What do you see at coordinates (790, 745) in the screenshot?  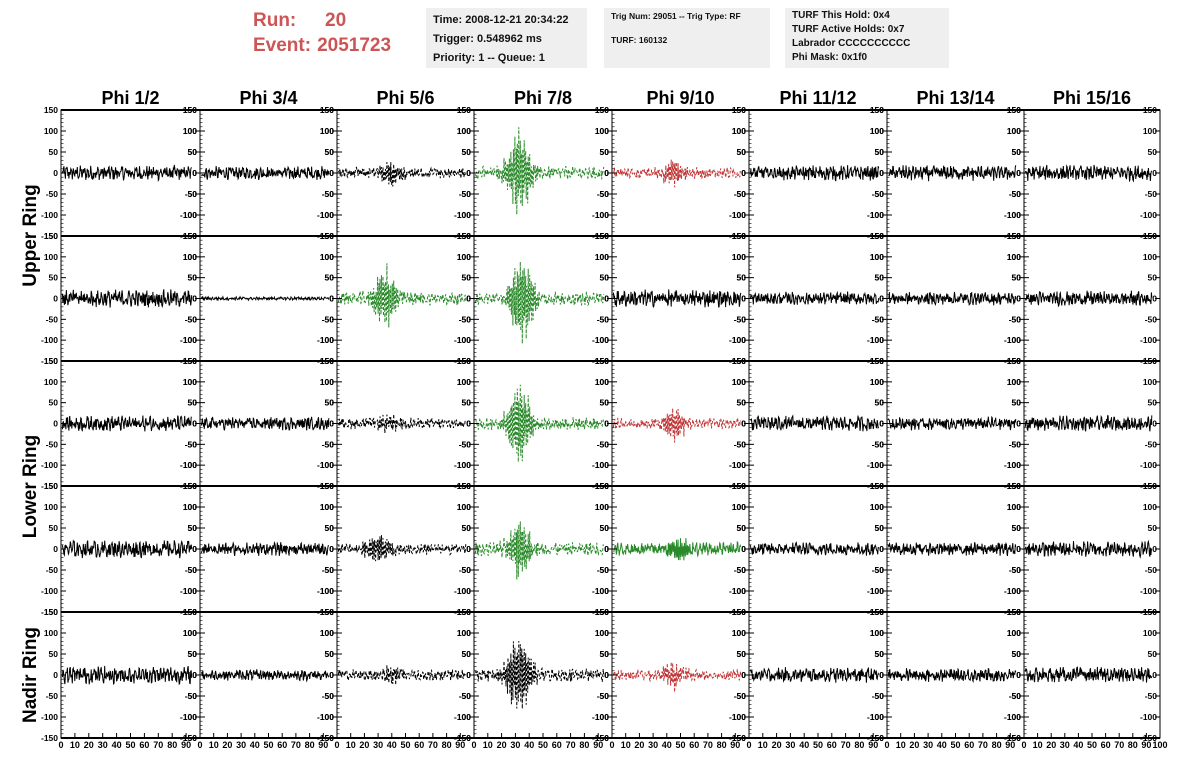 I see `x-tick-label: 30` at bounding box center [790, 745].